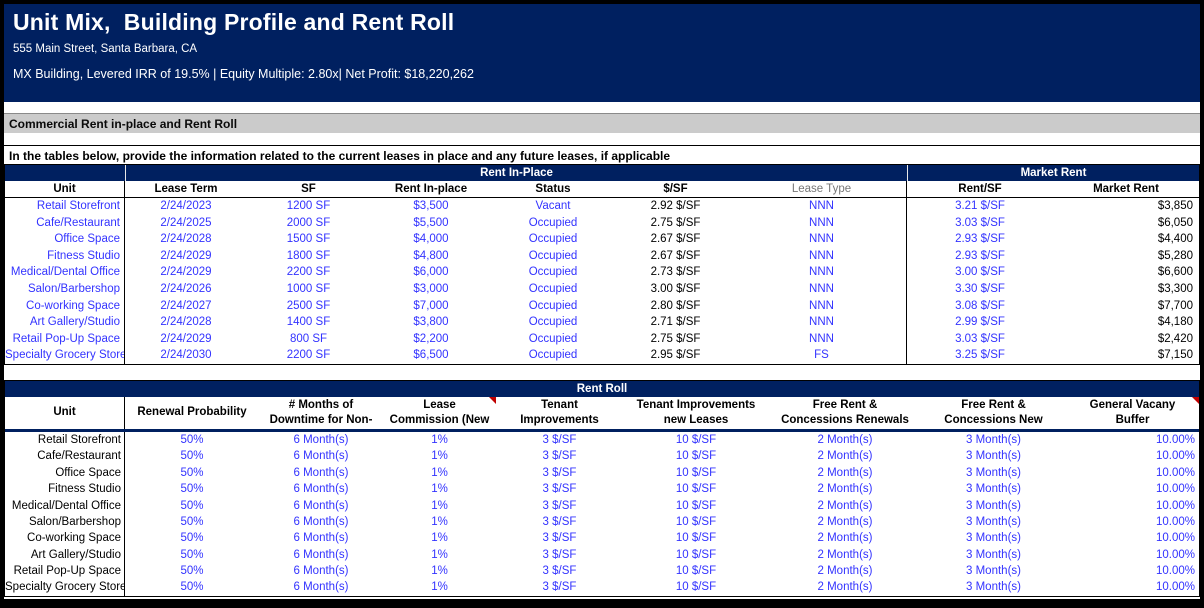  Describe the element at coordinates (308, 239) in the screenshot. I see `value-cell: 1500 SF` at that location.